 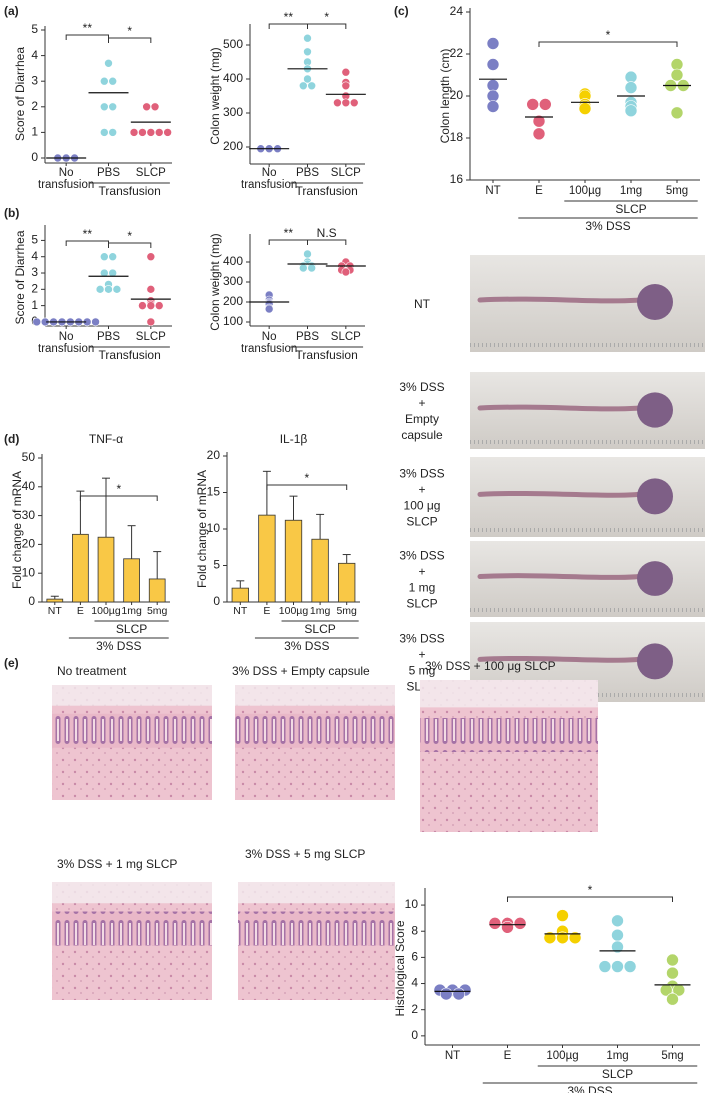 What do you see at coordinates (214, 492) in the screenshot?
I see `y-tick-label: 15` at bounding box center [214, 492].